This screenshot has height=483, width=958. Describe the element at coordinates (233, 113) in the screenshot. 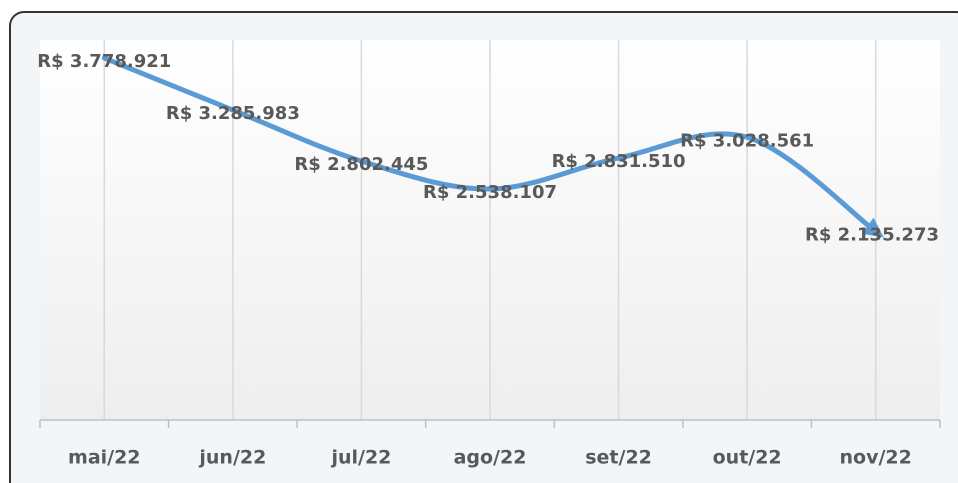

I see `data-label: R$ 3.285.983` at that location.